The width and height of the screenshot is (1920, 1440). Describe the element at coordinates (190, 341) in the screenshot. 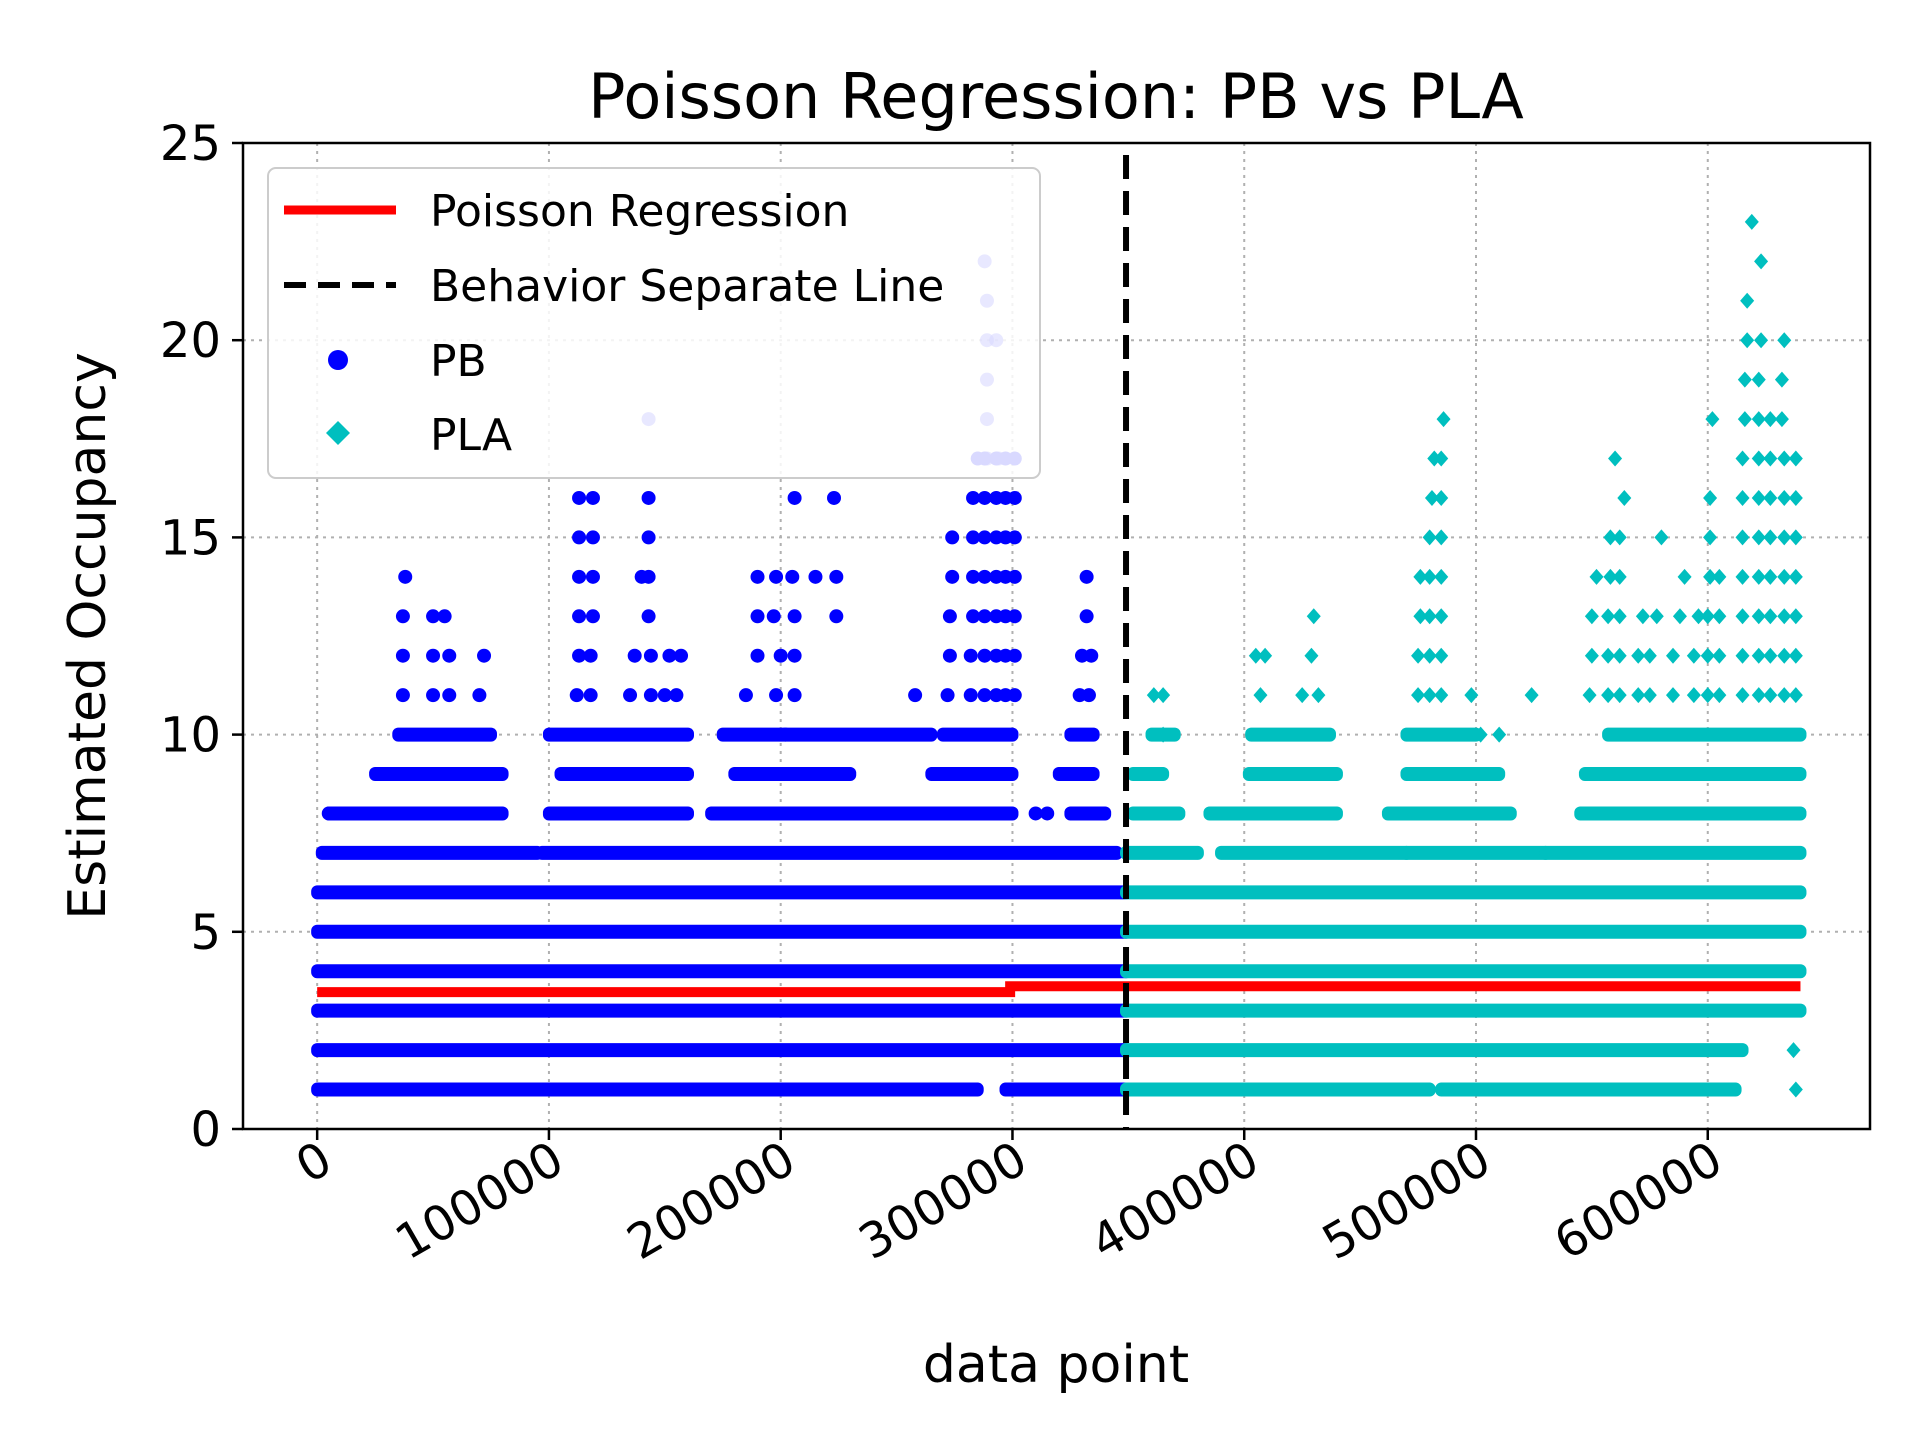

I see `y-tick-label: 20` at that location.